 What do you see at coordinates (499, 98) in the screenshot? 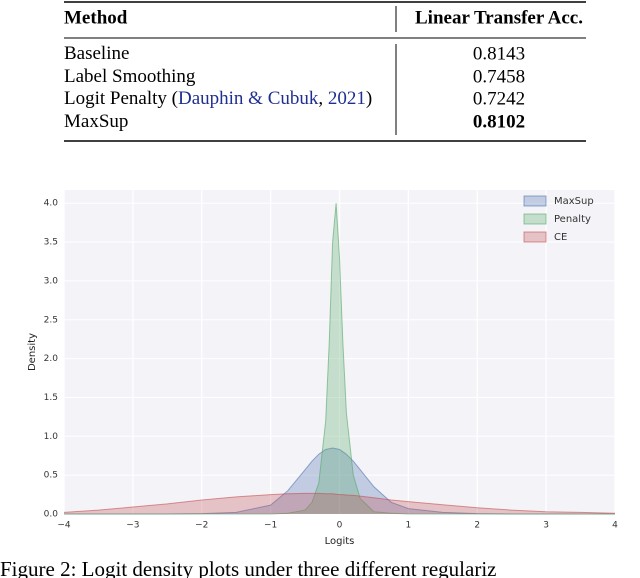
I see `accuracy-cell: 0.7242` at bounding box center [499, 98].